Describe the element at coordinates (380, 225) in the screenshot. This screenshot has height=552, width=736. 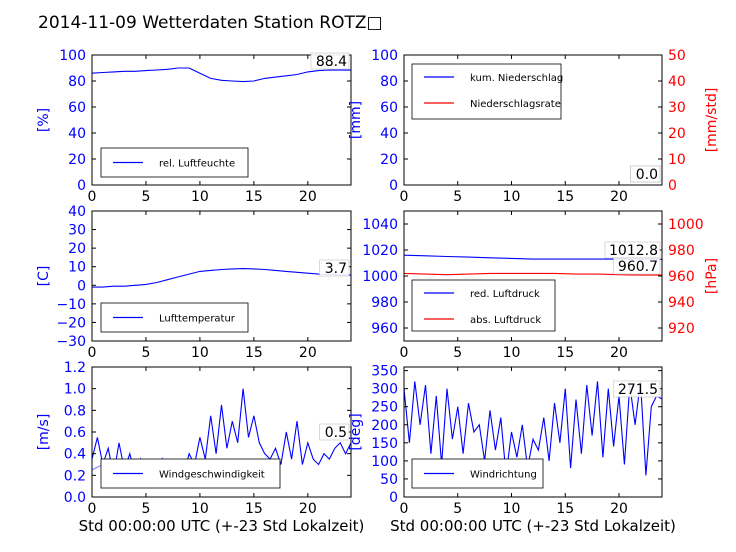
I see `y-tick-label: 1040` at that location.